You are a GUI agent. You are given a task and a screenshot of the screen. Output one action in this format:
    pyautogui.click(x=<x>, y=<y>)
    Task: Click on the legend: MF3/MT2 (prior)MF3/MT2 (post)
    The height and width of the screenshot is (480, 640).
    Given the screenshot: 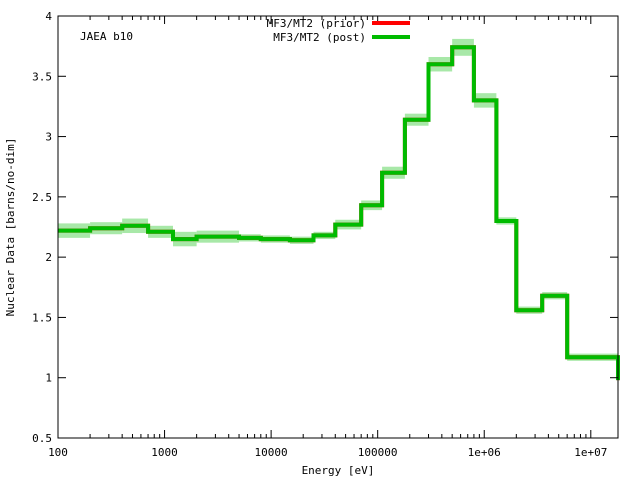 What is the action you would take?
    pyautogui.click(x=338, y=30)
    